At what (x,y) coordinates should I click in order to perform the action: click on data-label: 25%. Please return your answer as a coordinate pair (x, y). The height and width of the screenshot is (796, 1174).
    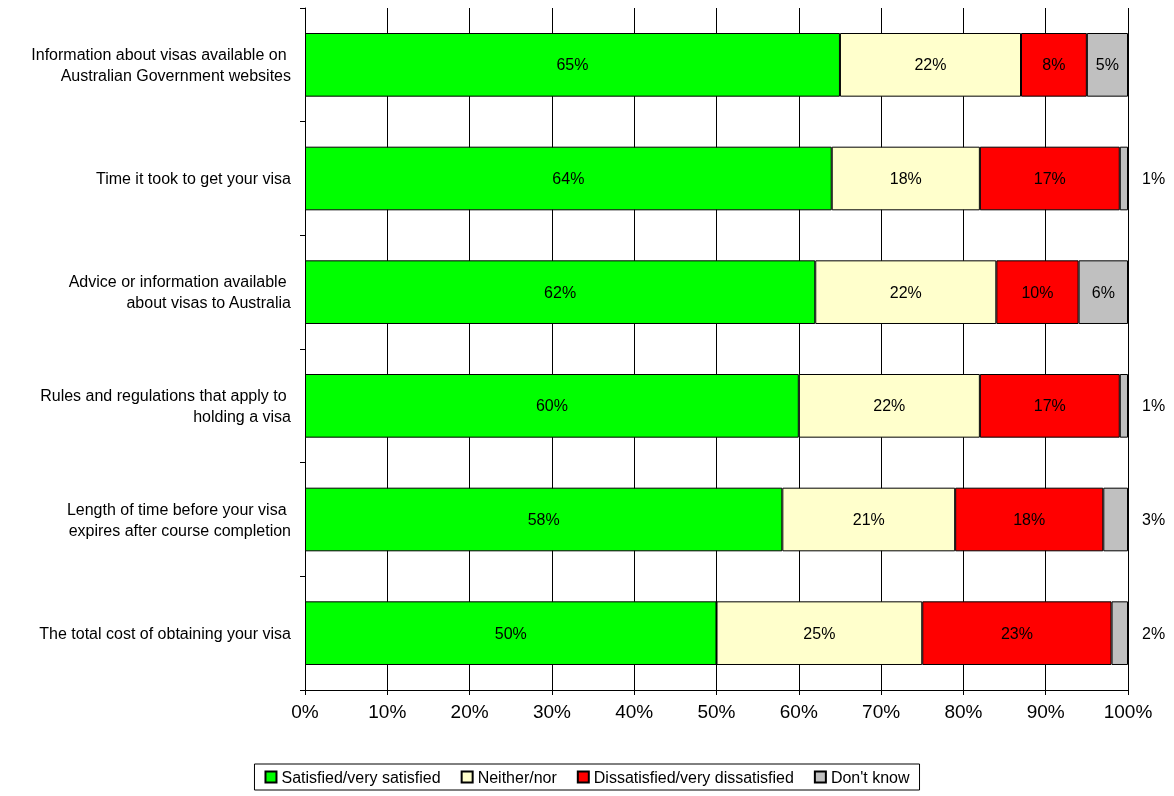
    Looking at the image, I should click on (819, 633).